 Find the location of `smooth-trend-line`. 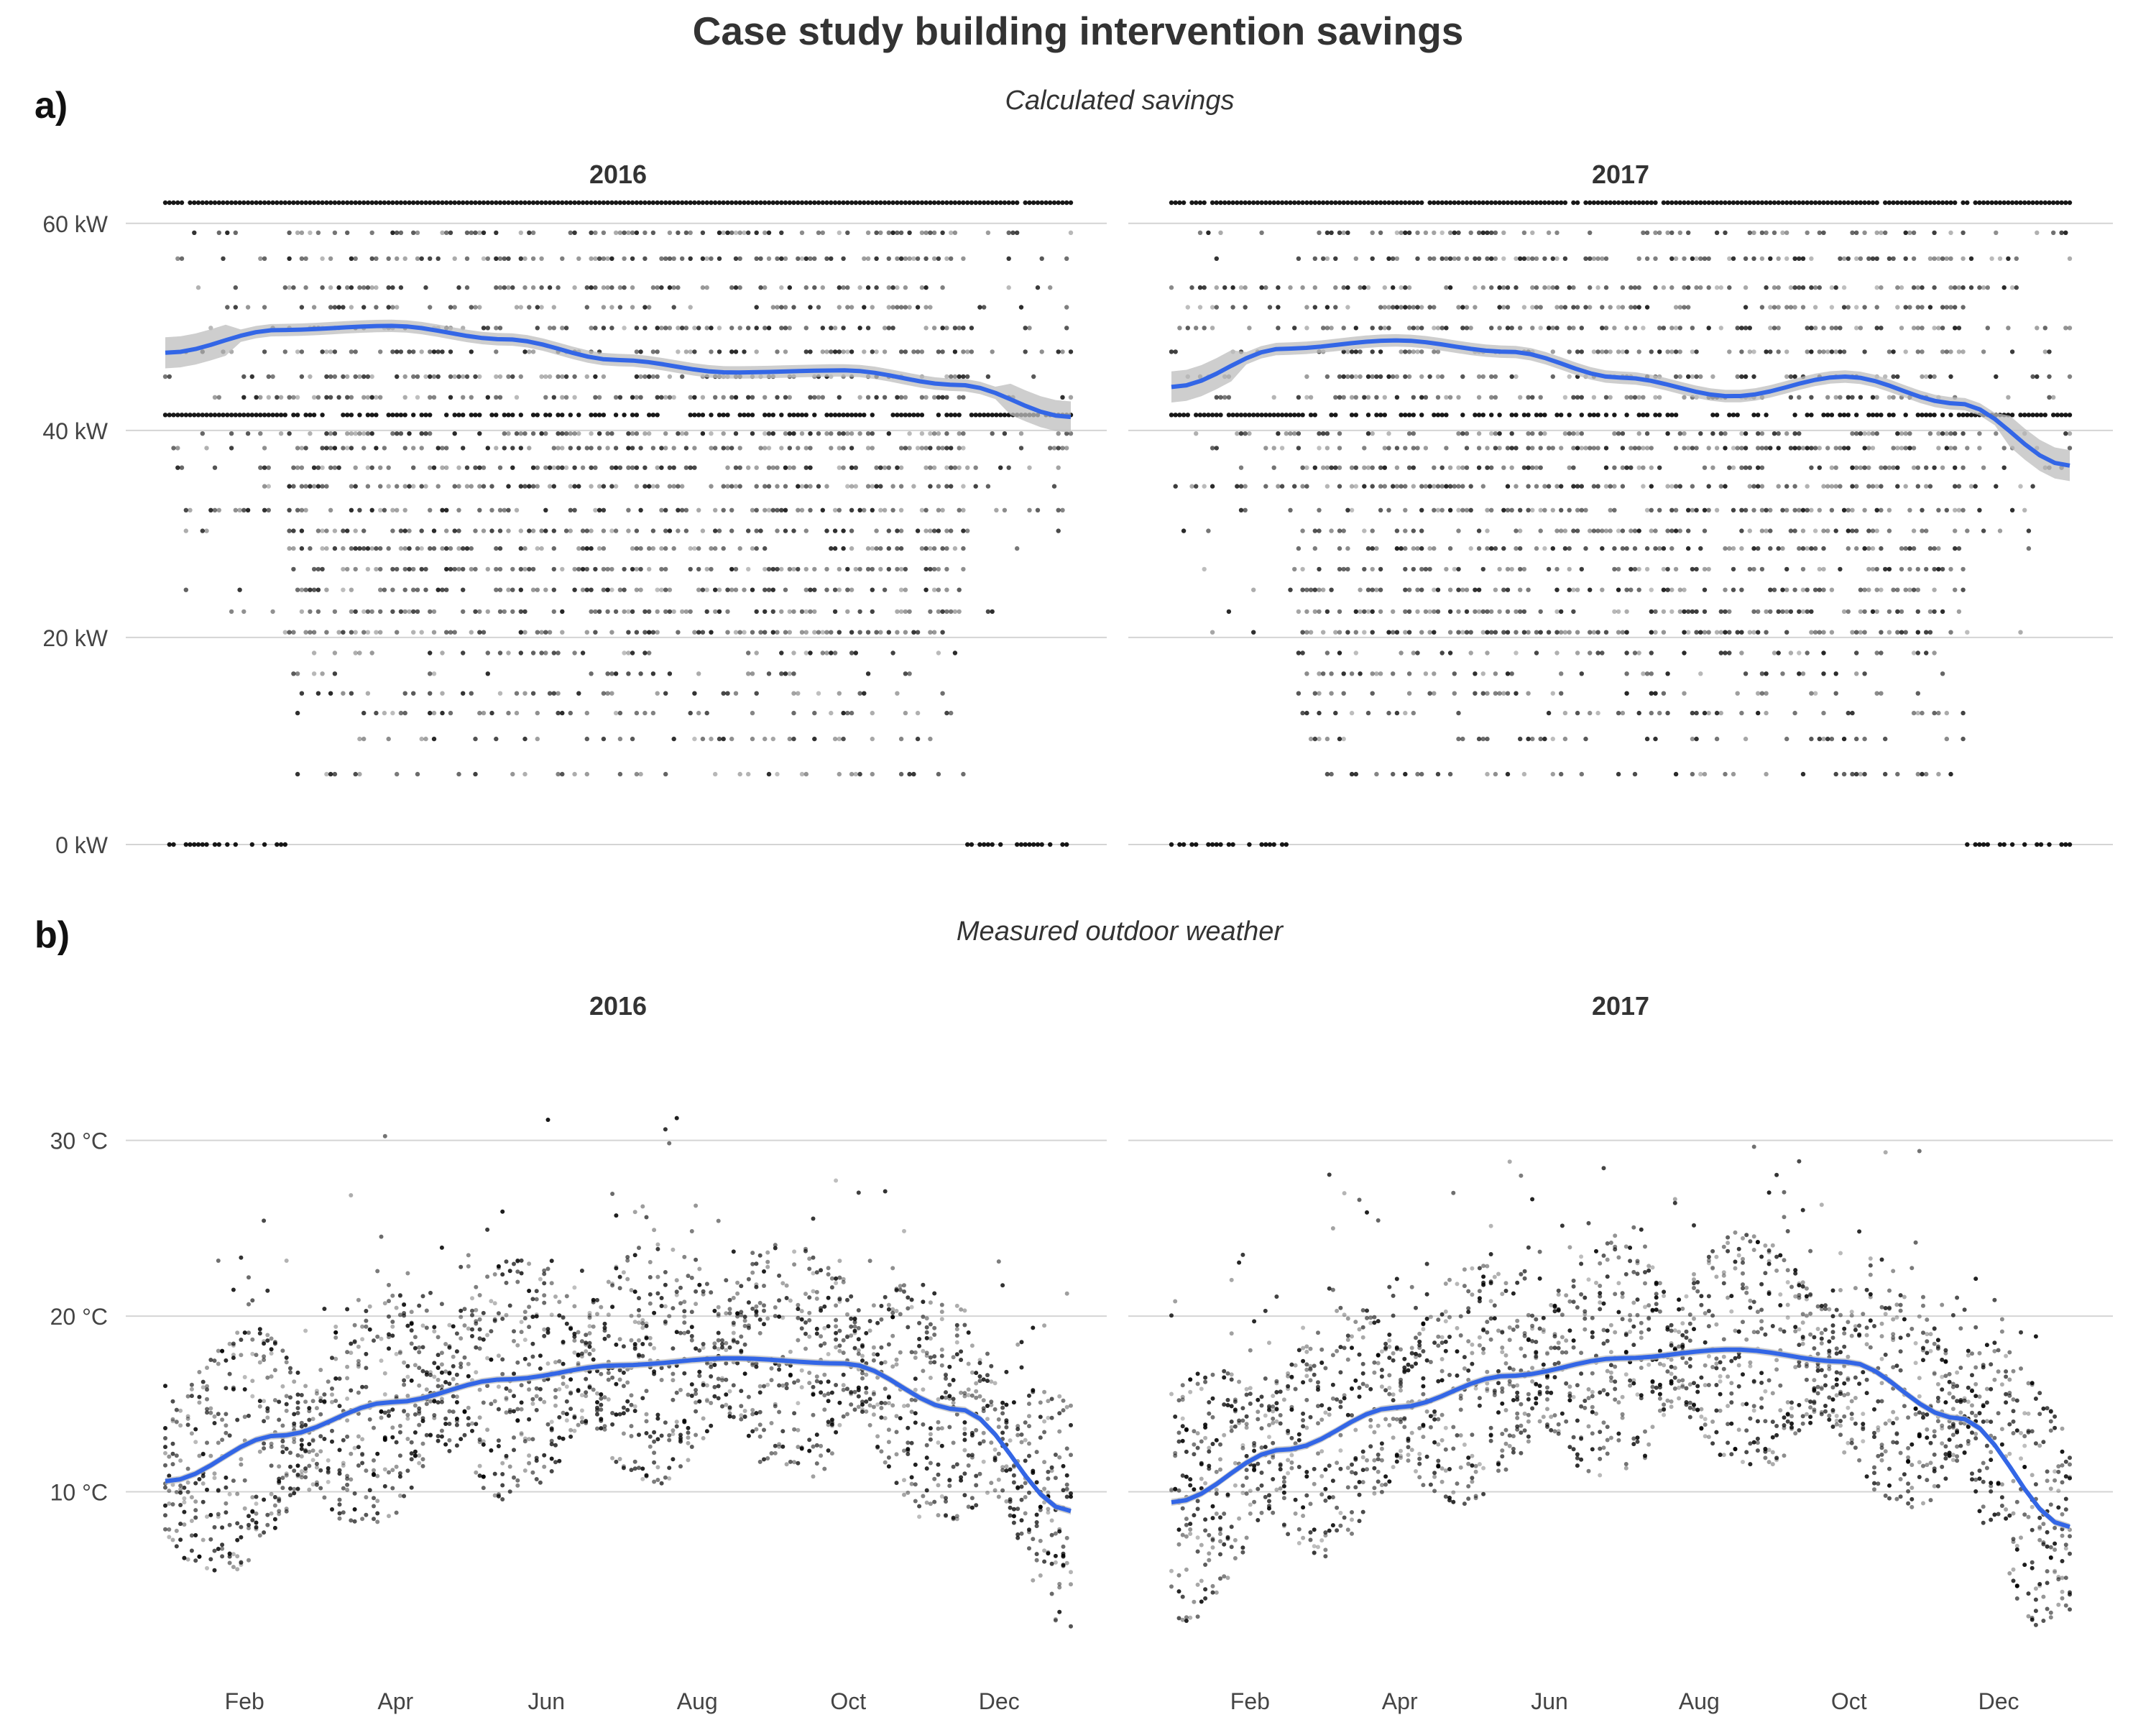

smooth-trend-line is located at coordinates (1620, 403).